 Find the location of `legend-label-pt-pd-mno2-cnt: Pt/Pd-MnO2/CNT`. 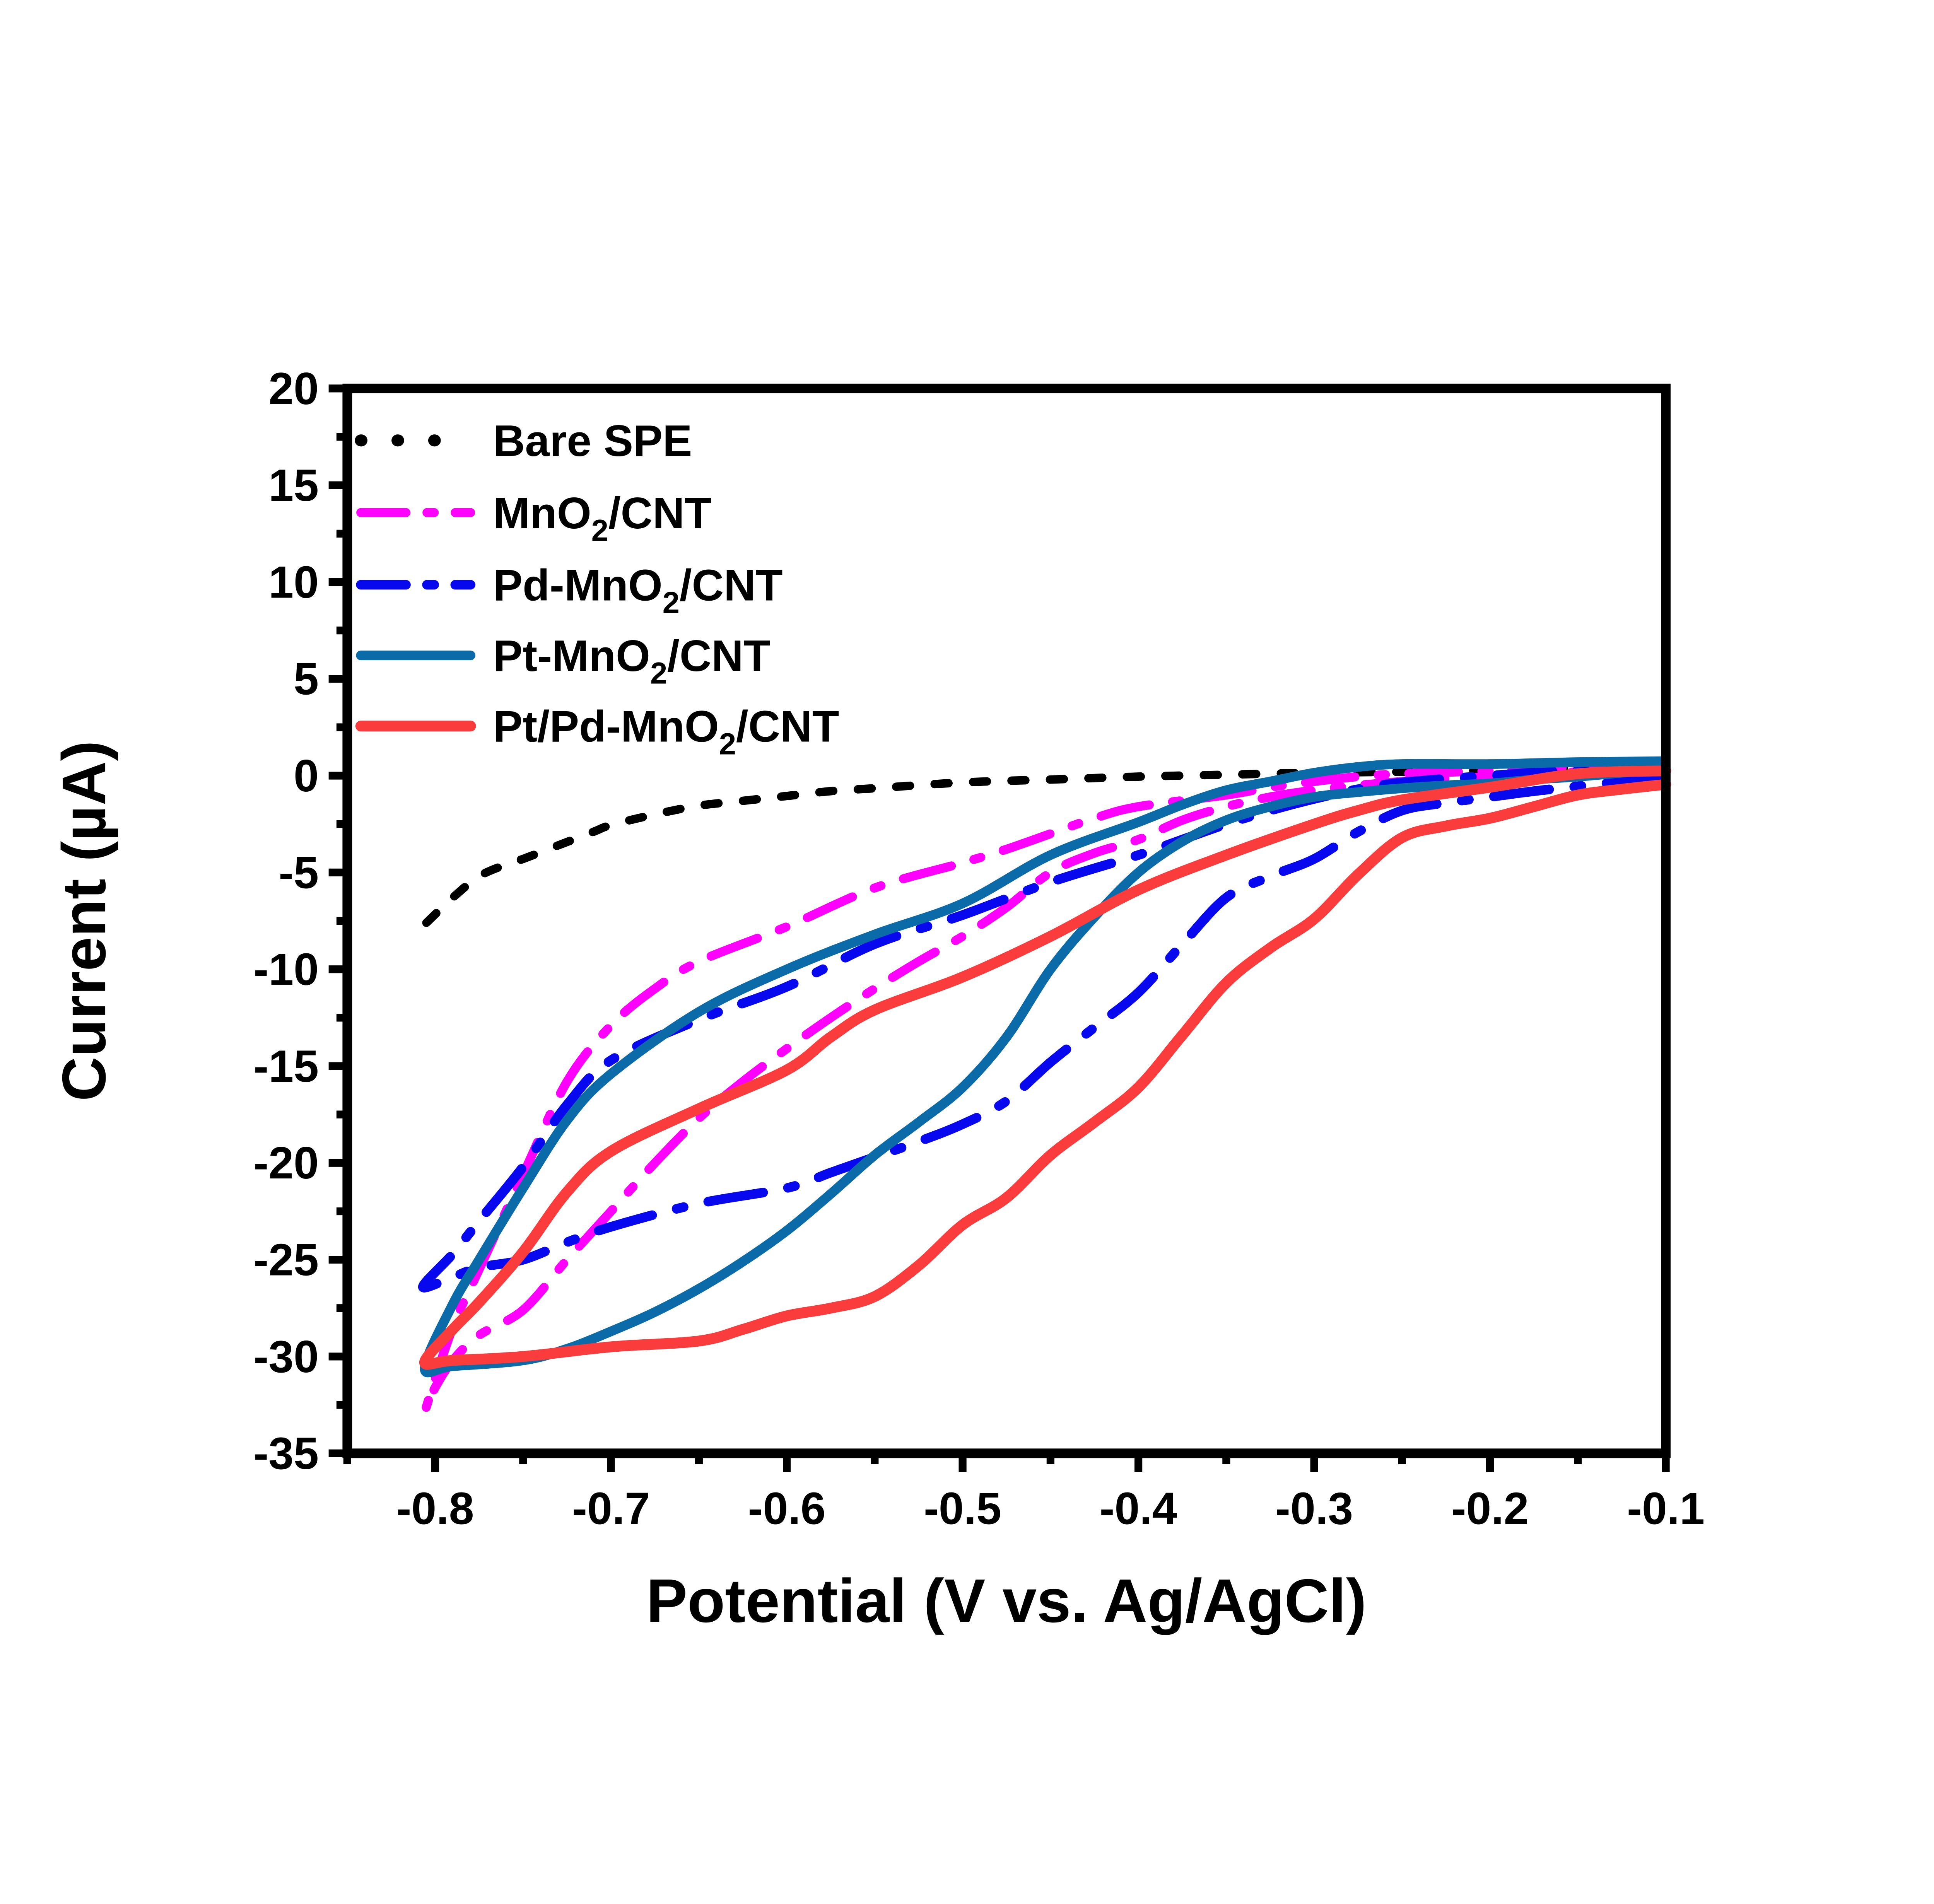

legend-label-pt-pd-mno2-cnt: Pt/Pd-MnO2/CNT is located at coordinates (666, 731).